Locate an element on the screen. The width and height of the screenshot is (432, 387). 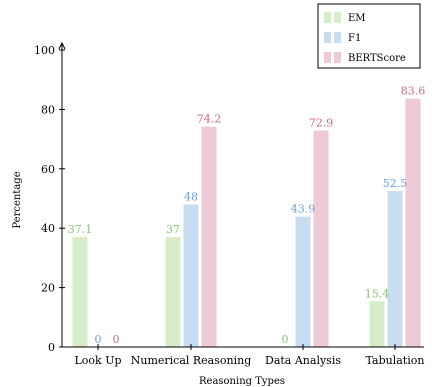
x-tick-label-data-analysis: Data Analysis is located at coordinates (303, 360).